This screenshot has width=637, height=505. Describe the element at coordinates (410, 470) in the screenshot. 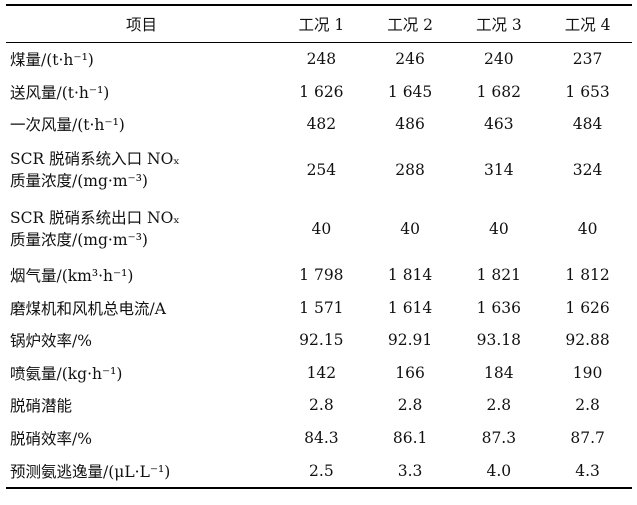

I see `cell-value: 3.3` at that location.